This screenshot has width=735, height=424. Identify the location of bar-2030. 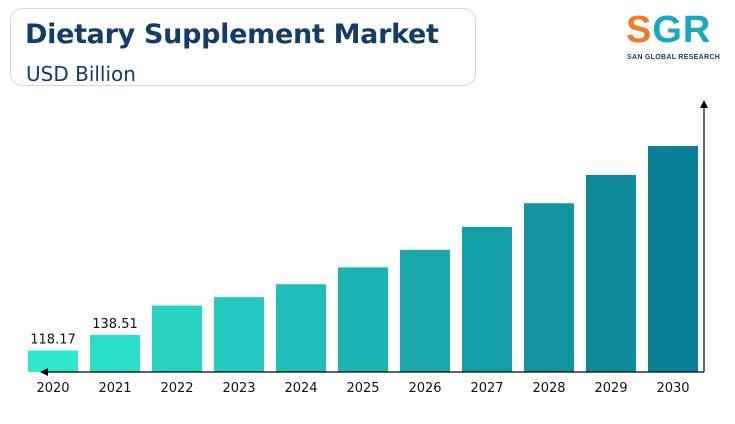
(673, 258).